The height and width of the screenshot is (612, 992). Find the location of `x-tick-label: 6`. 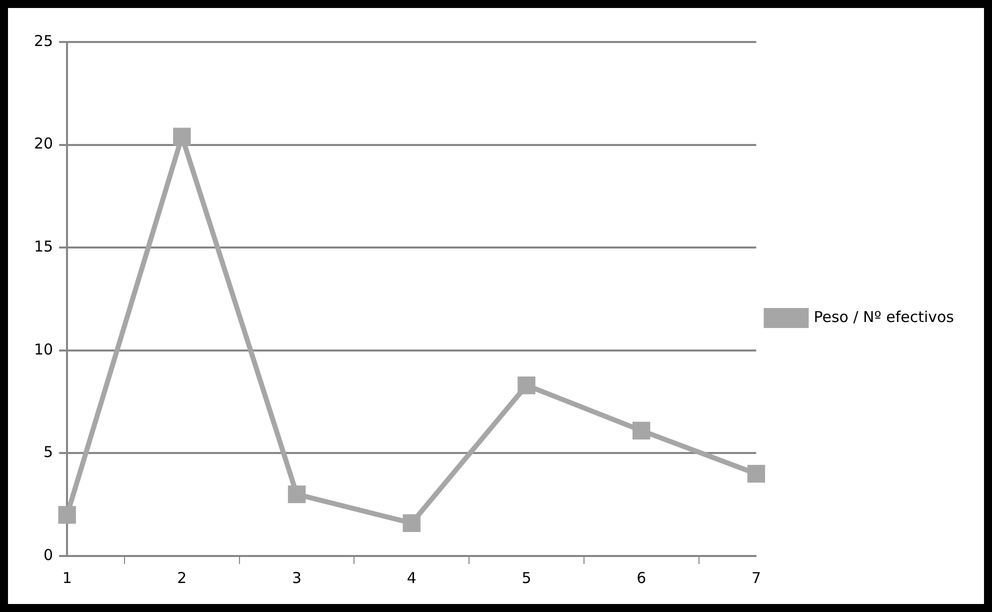

x-tick-label: 6 is located at coordinates (641, 577).